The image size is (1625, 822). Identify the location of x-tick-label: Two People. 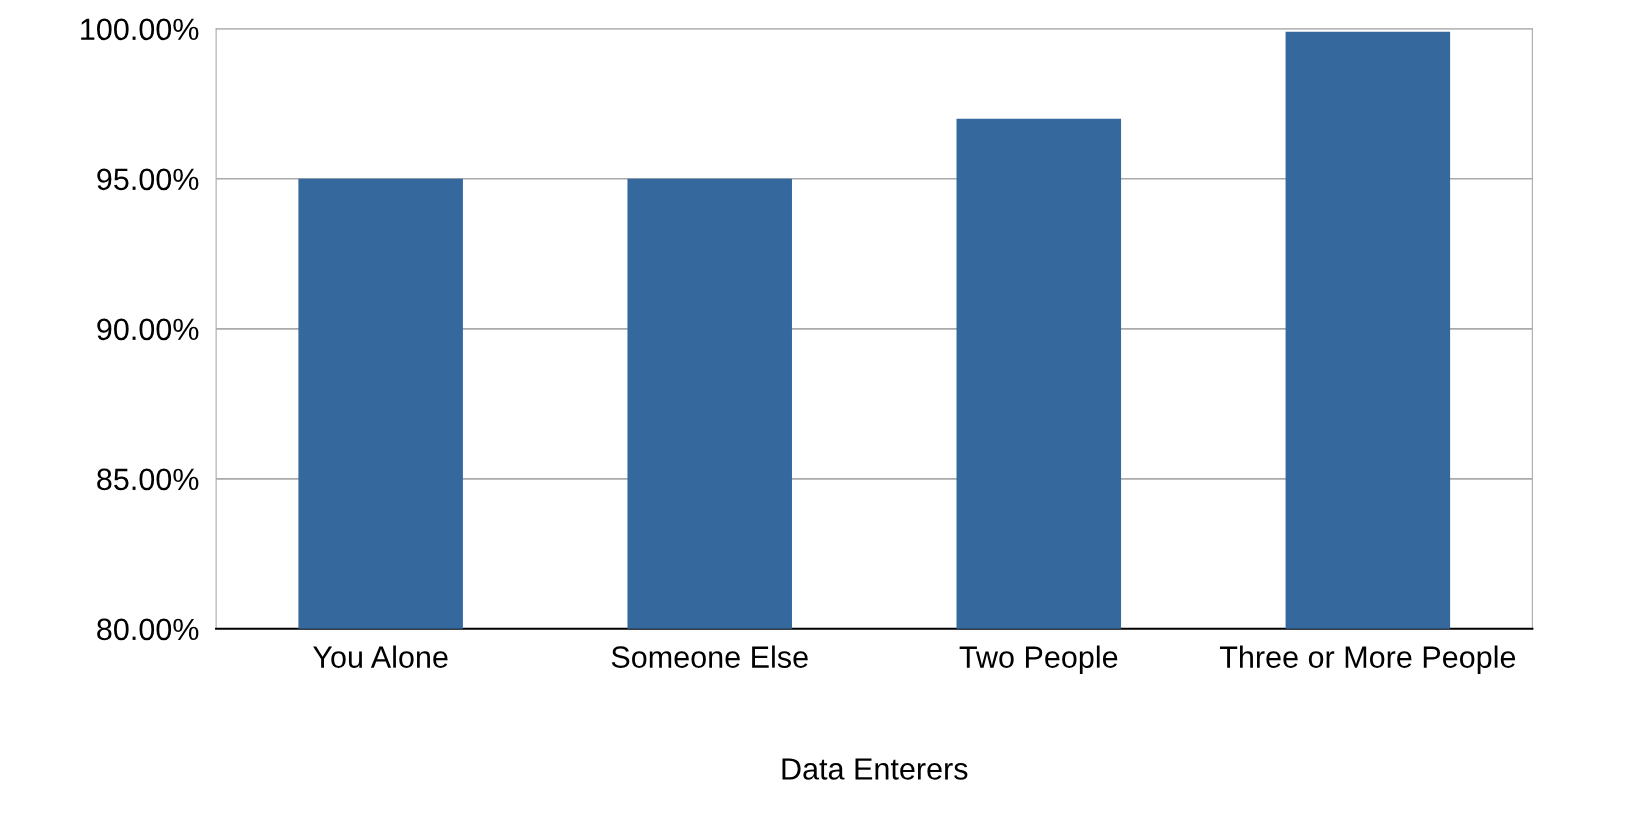
(1038, 659).